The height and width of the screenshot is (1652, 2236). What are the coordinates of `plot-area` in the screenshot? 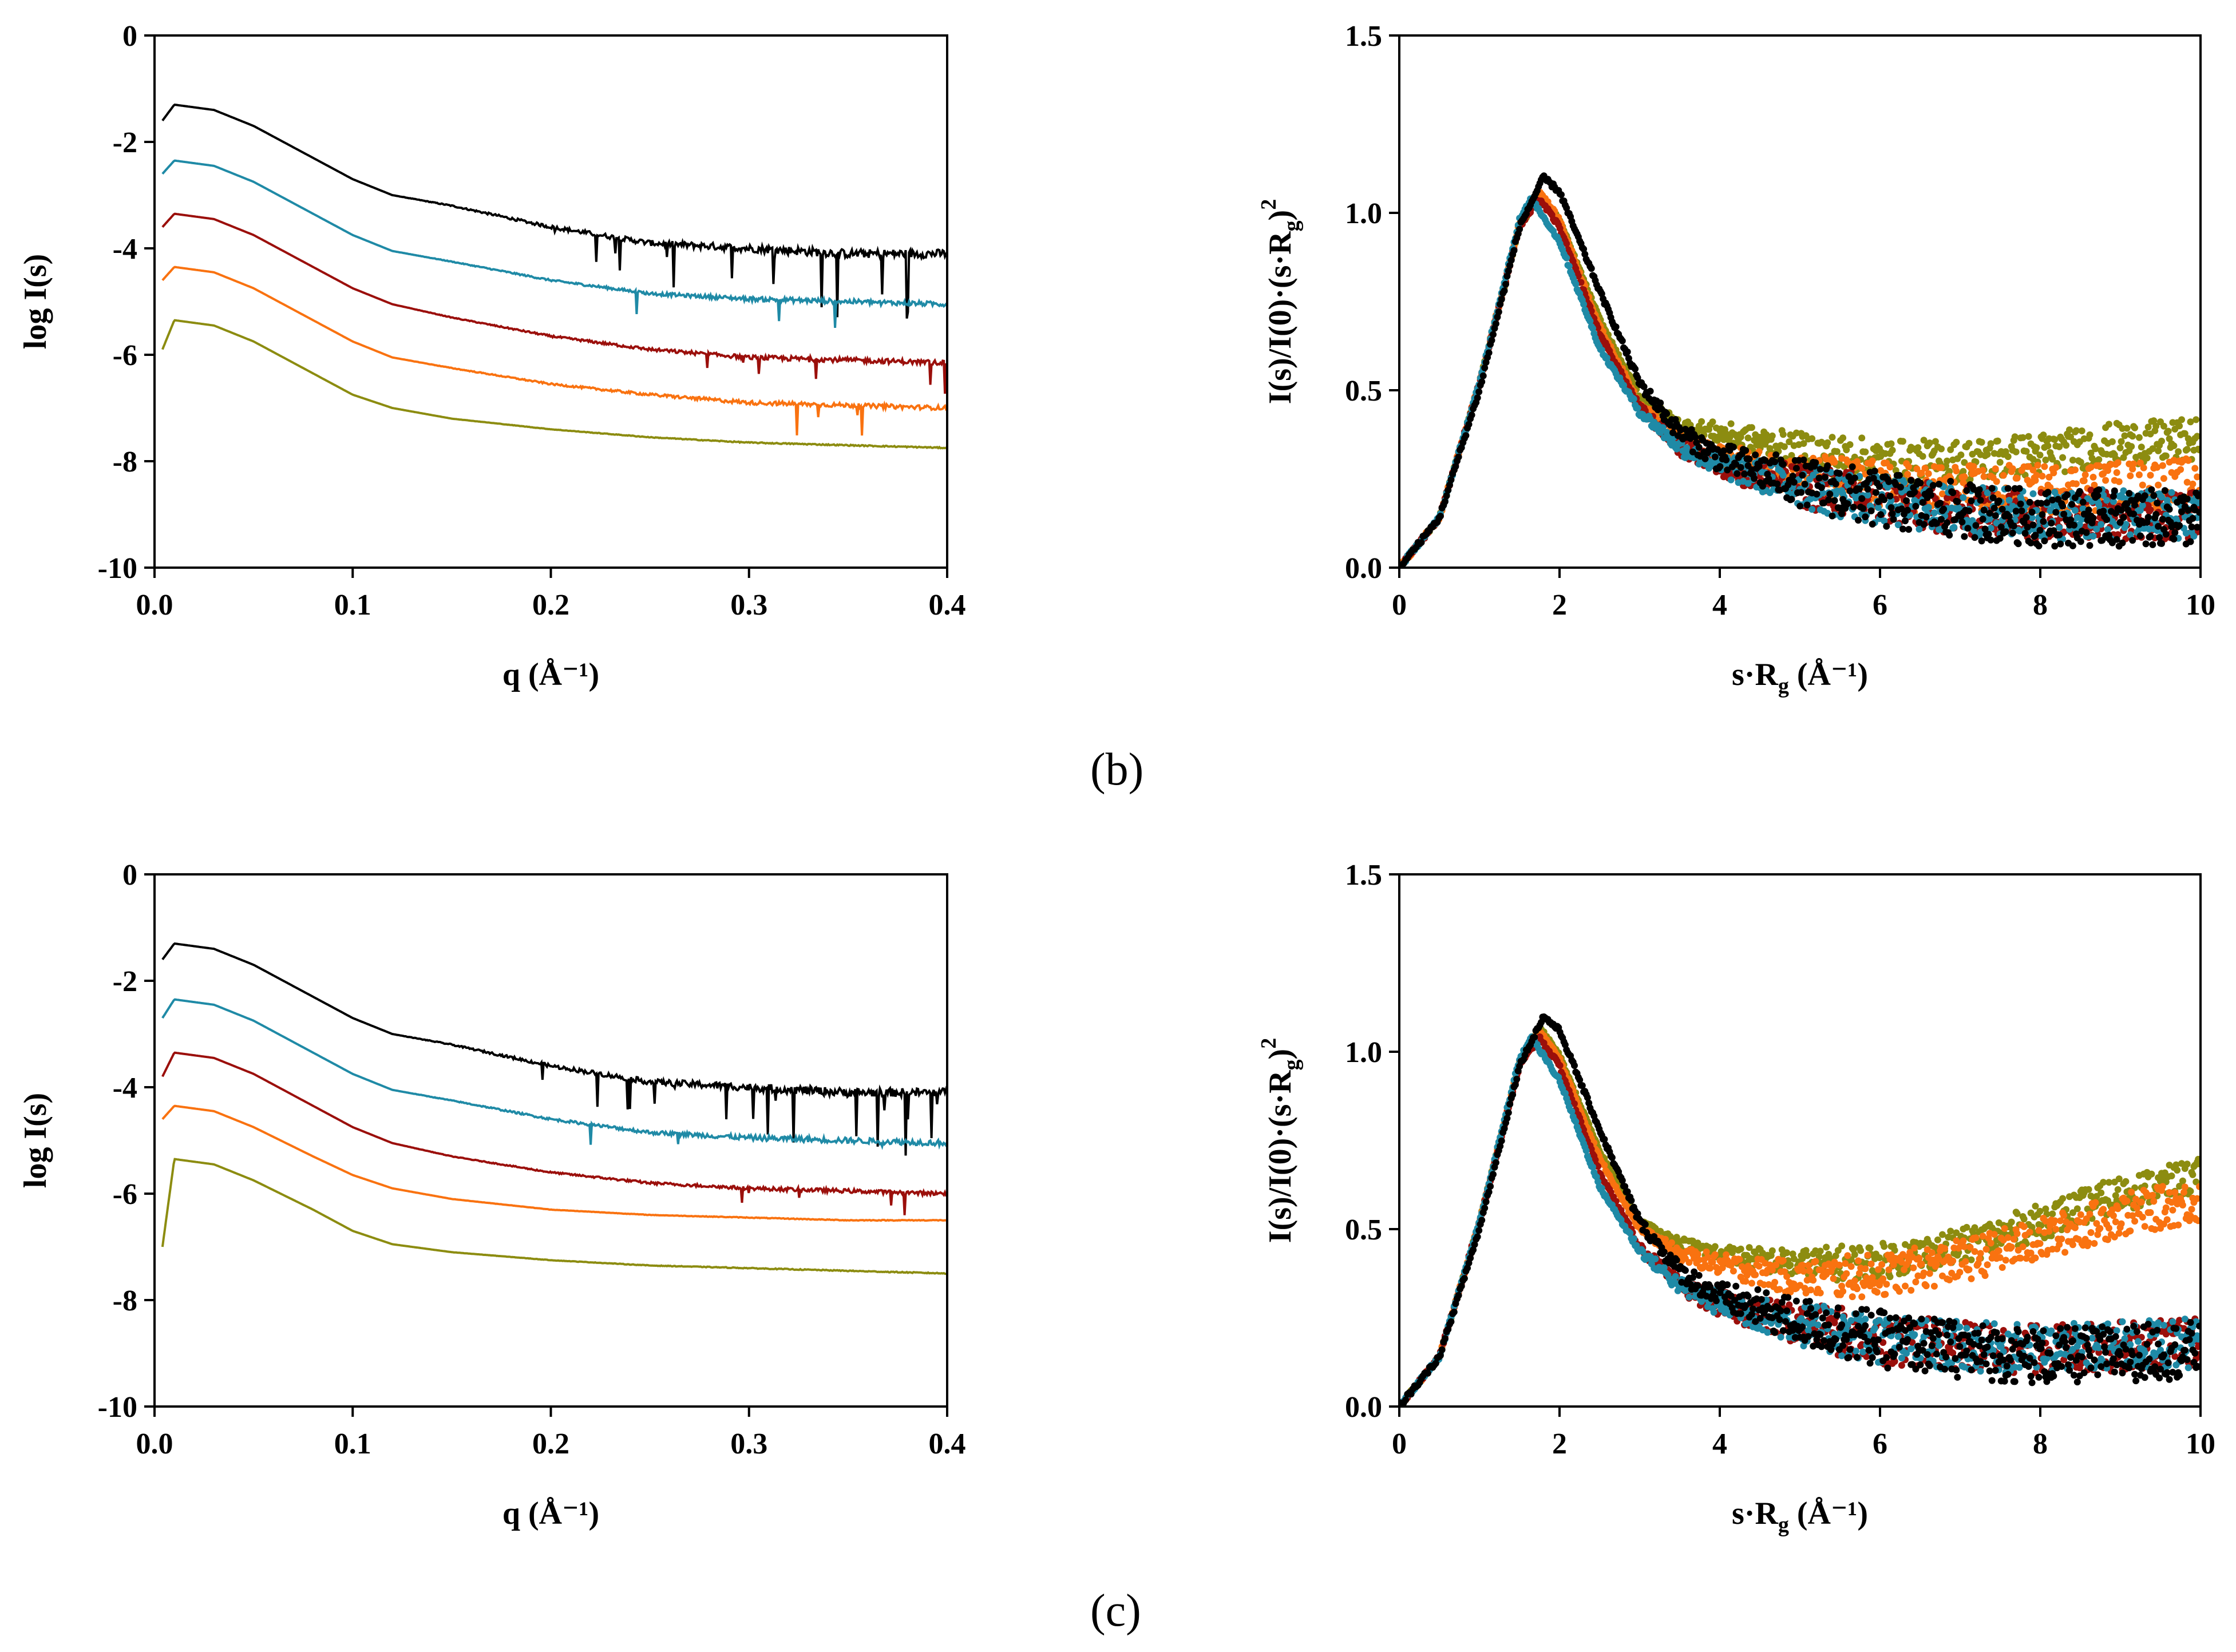 It's located at (554, 276).